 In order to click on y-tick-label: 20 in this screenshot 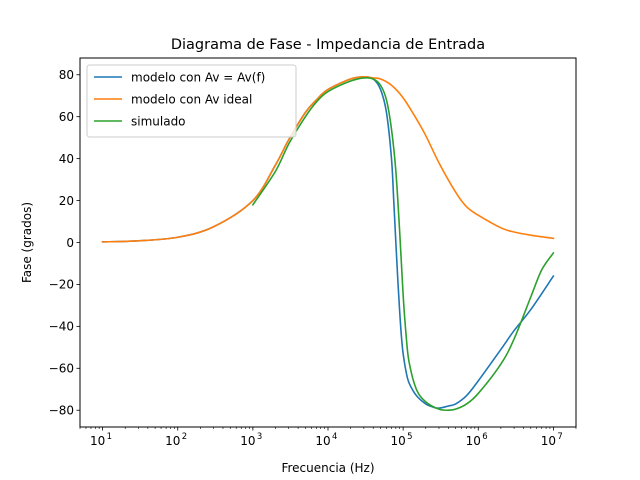, I will do `click(66, 201)`.